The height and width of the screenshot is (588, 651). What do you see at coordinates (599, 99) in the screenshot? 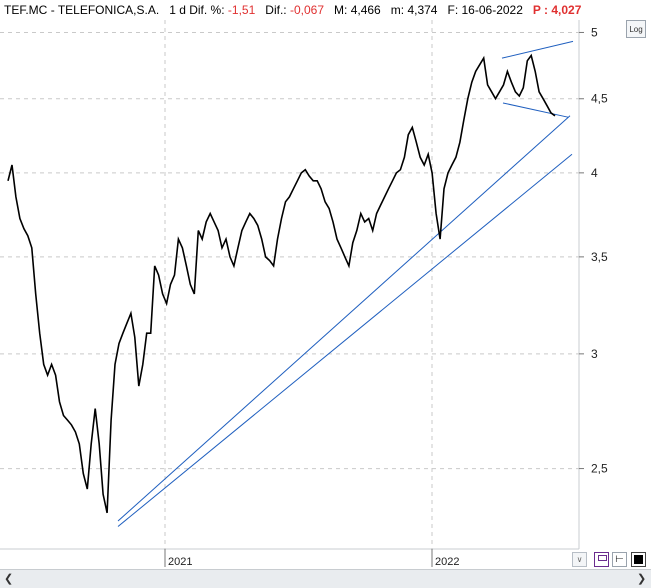
I see `y-tick-label: 4,5` at bounding box center [599, 99].